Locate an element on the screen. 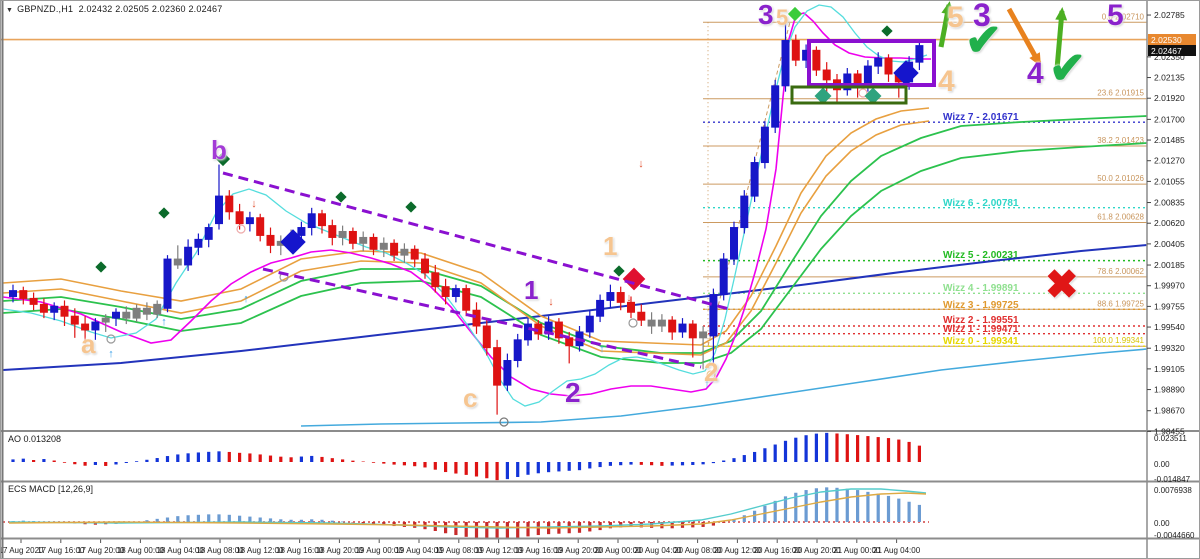 The width and height of the screenshot is (1200, 559). annotation-wave-4-purple: 4 is located at coordinates (1035, 73).